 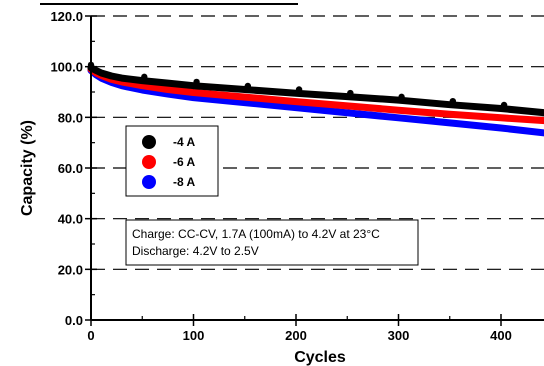 I want to click on legend-label-0: -4 A, so click(x=184, y=142).